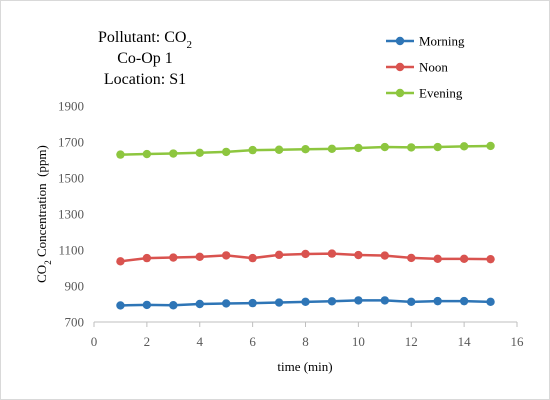 Image resolution: width=550 pixels, height=400 pixels. I want to click on legend-item-evening: Evening, so click(424, 93).